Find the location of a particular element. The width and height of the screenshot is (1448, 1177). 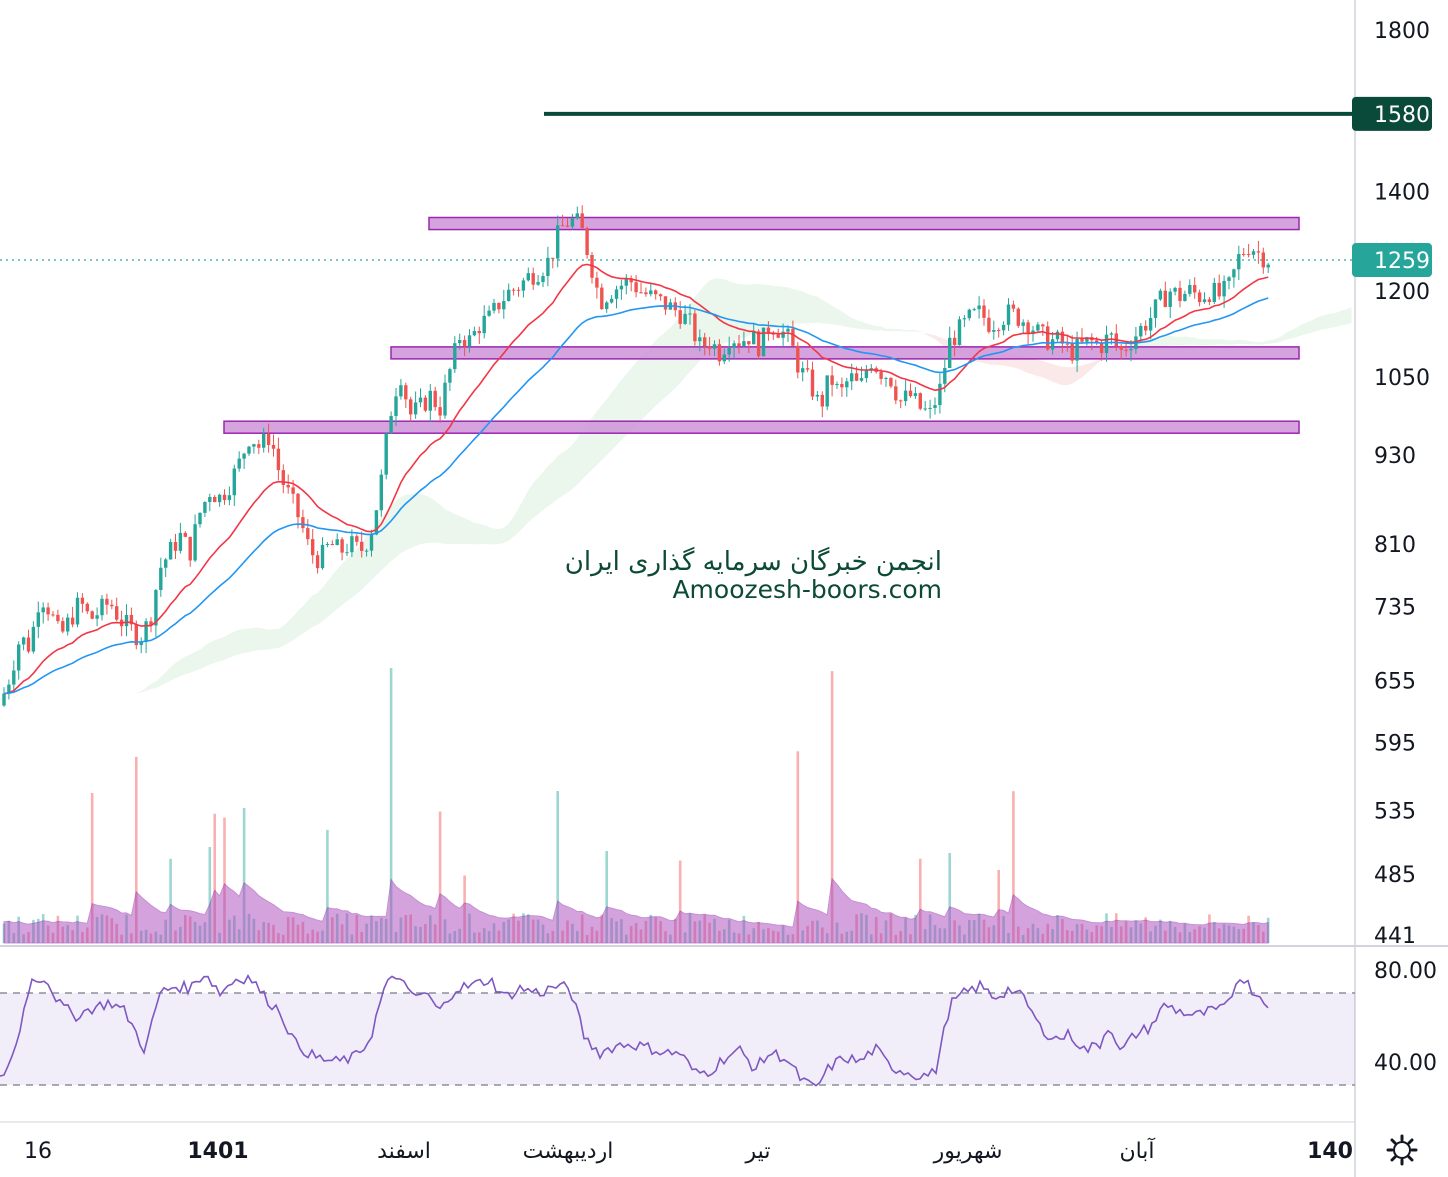

time-tick-label: 140 is located at coordinates (1330, 1151).